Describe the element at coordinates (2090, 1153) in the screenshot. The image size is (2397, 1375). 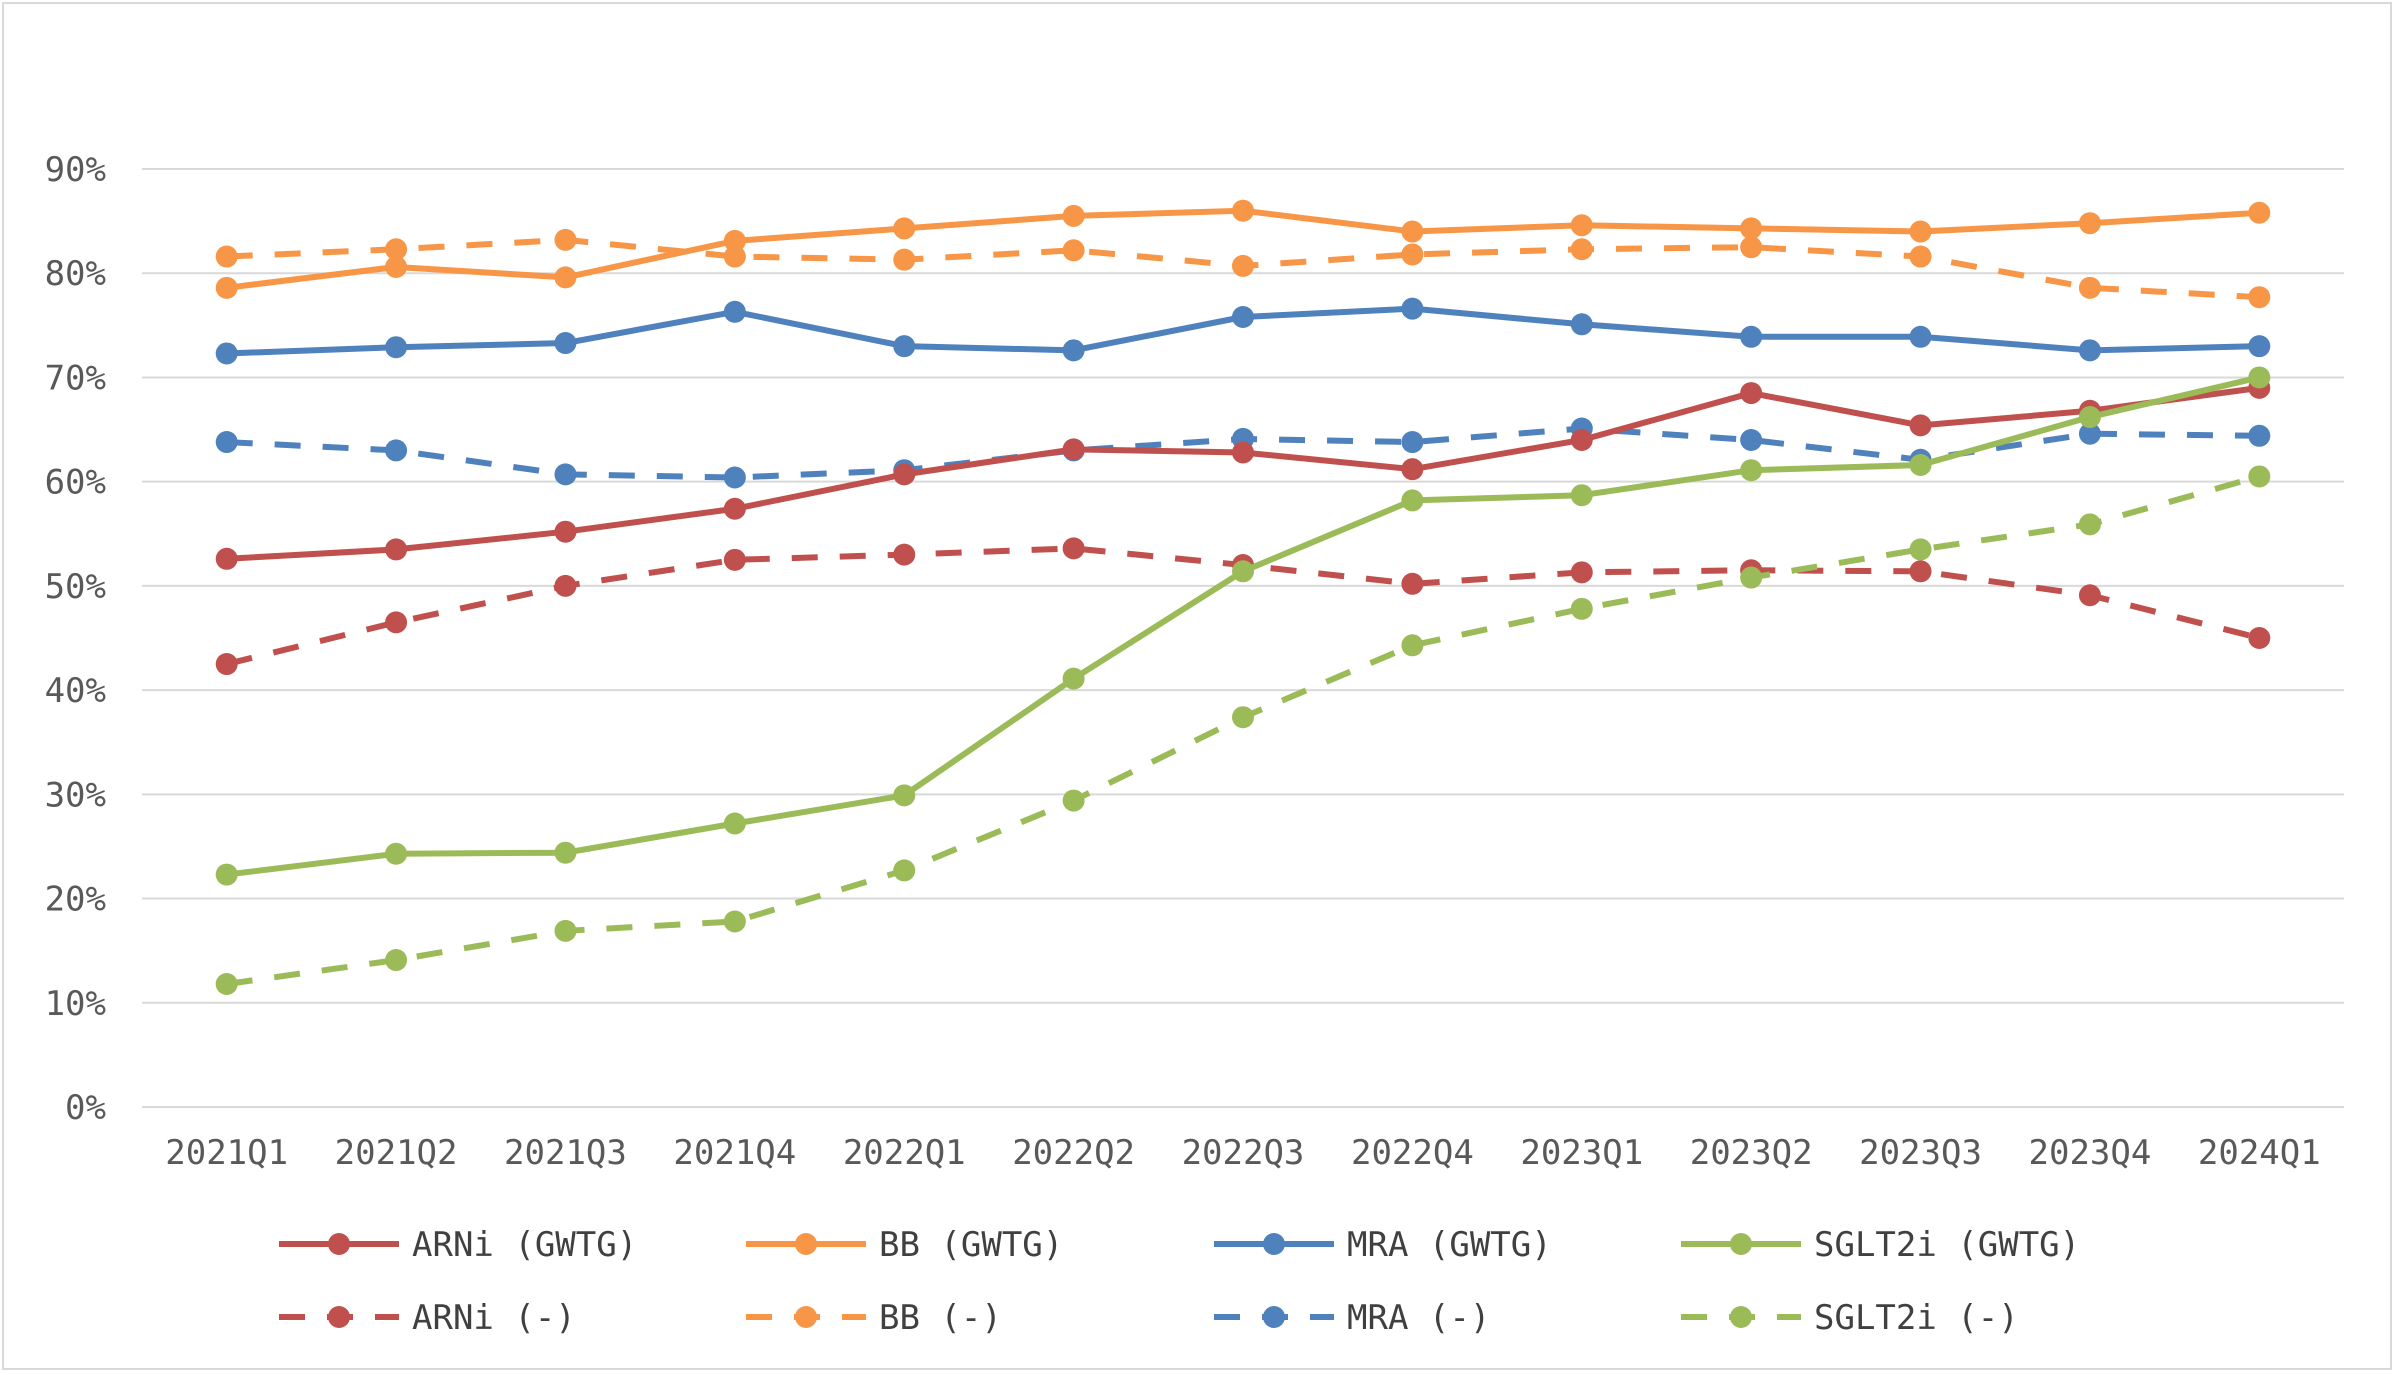
I see `x-tick-label: 2023Q4` at that location.